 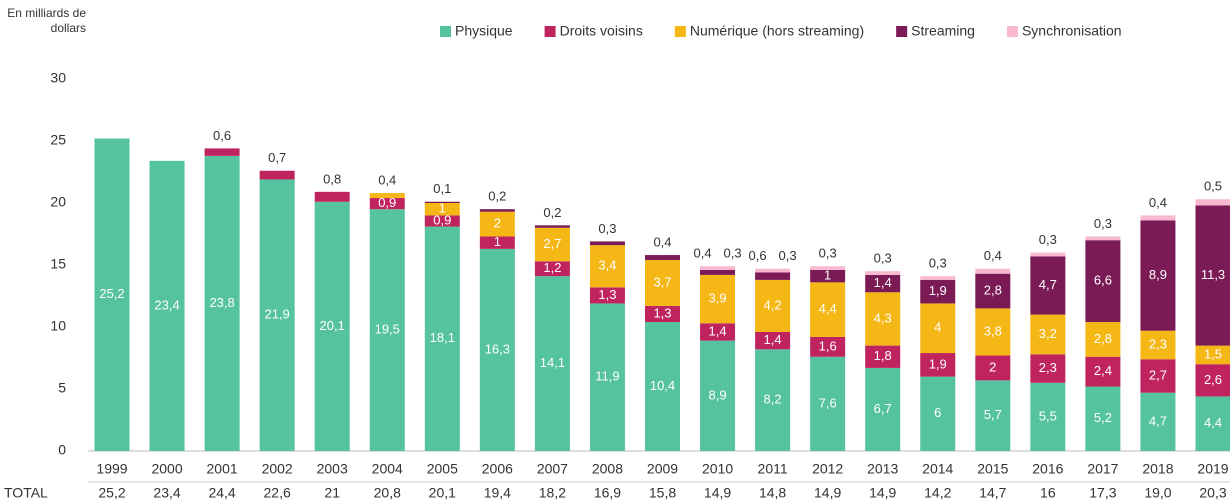 I want to click on y-tick-label: 15, so click(x=58, y=264).